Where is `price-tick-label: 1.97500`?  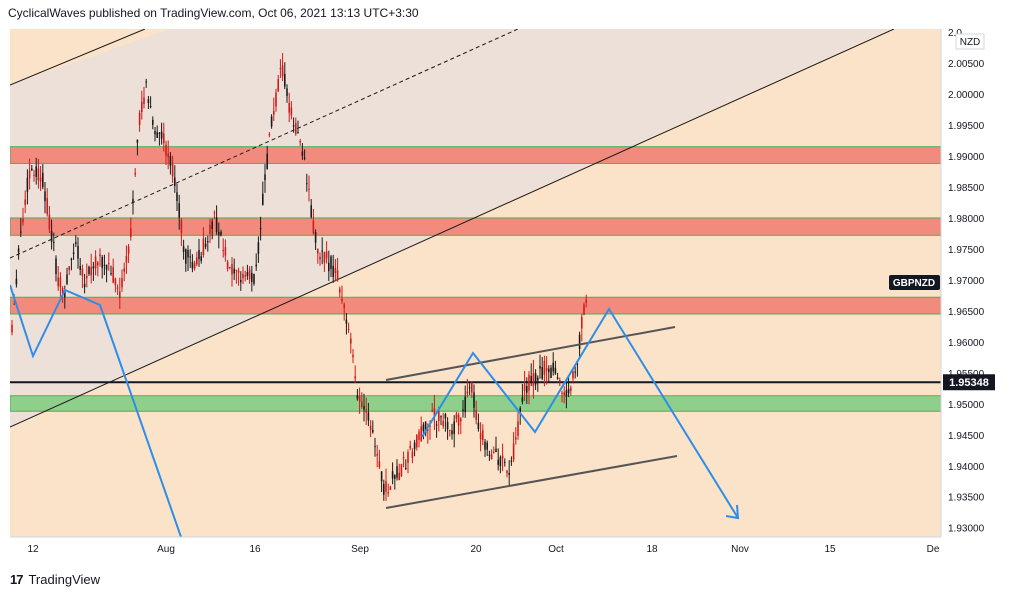 price-tick-label: 1.97500 is located at coordinates (966, 250).